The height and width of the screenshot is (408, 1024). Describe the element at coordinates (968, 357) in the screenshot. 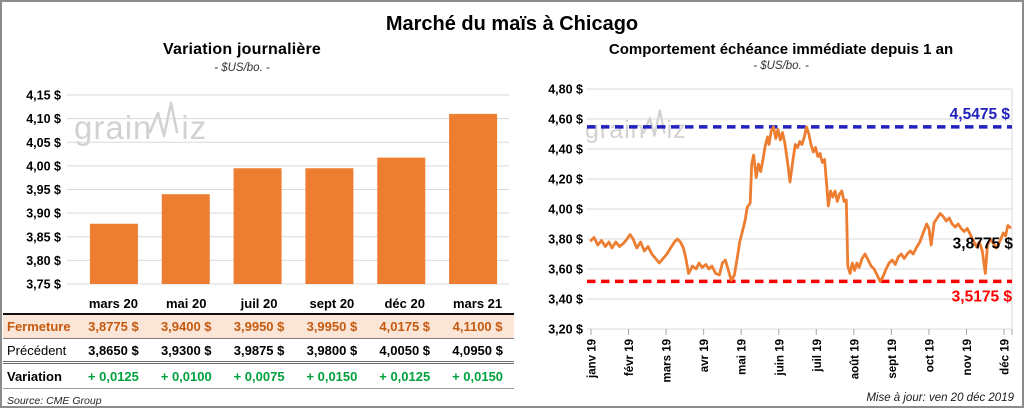

I see `x-tick-label: nov 19` at that location.